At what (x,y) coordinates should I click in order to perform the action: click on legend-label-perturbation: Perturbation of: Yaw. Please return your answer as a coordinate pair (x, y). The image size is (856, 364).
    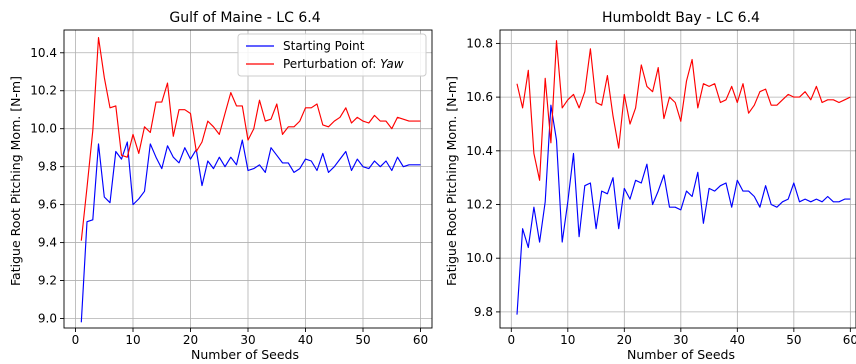
    Looking at the image, I should click on (343, 64).